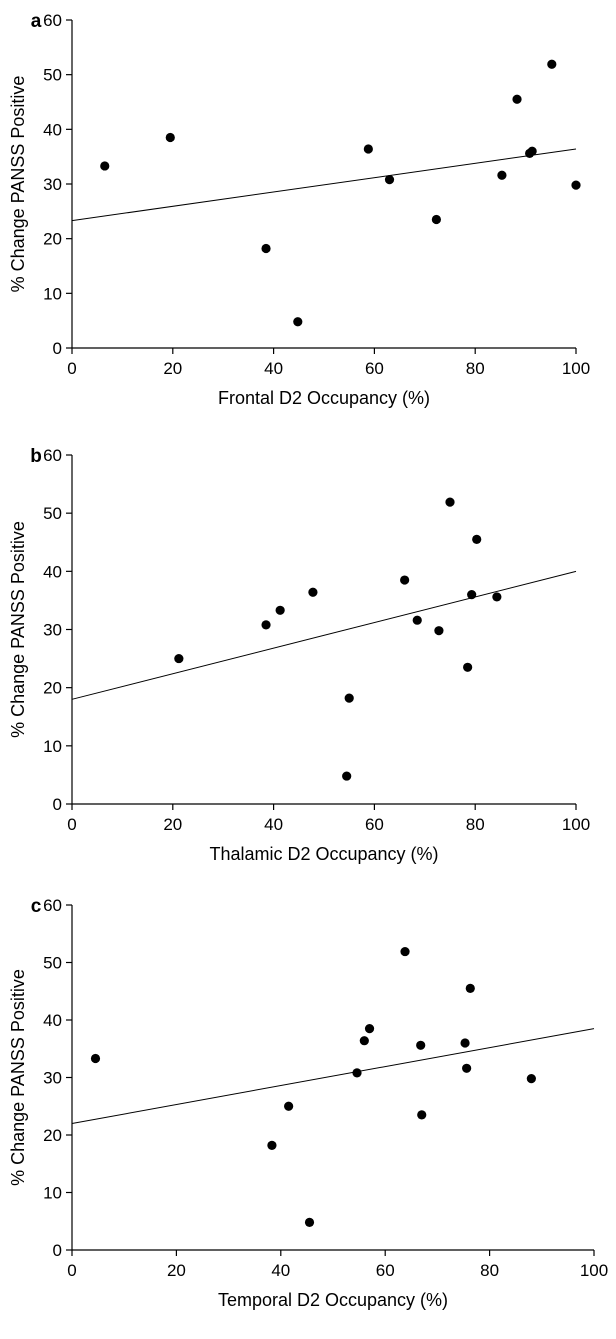 Image resolution: width=616 pixels, height=1339 pixels. What do you see at coordinates (36, 21) in the screenshot?
I see `panel-label: a` at bounding box center [36, 21].